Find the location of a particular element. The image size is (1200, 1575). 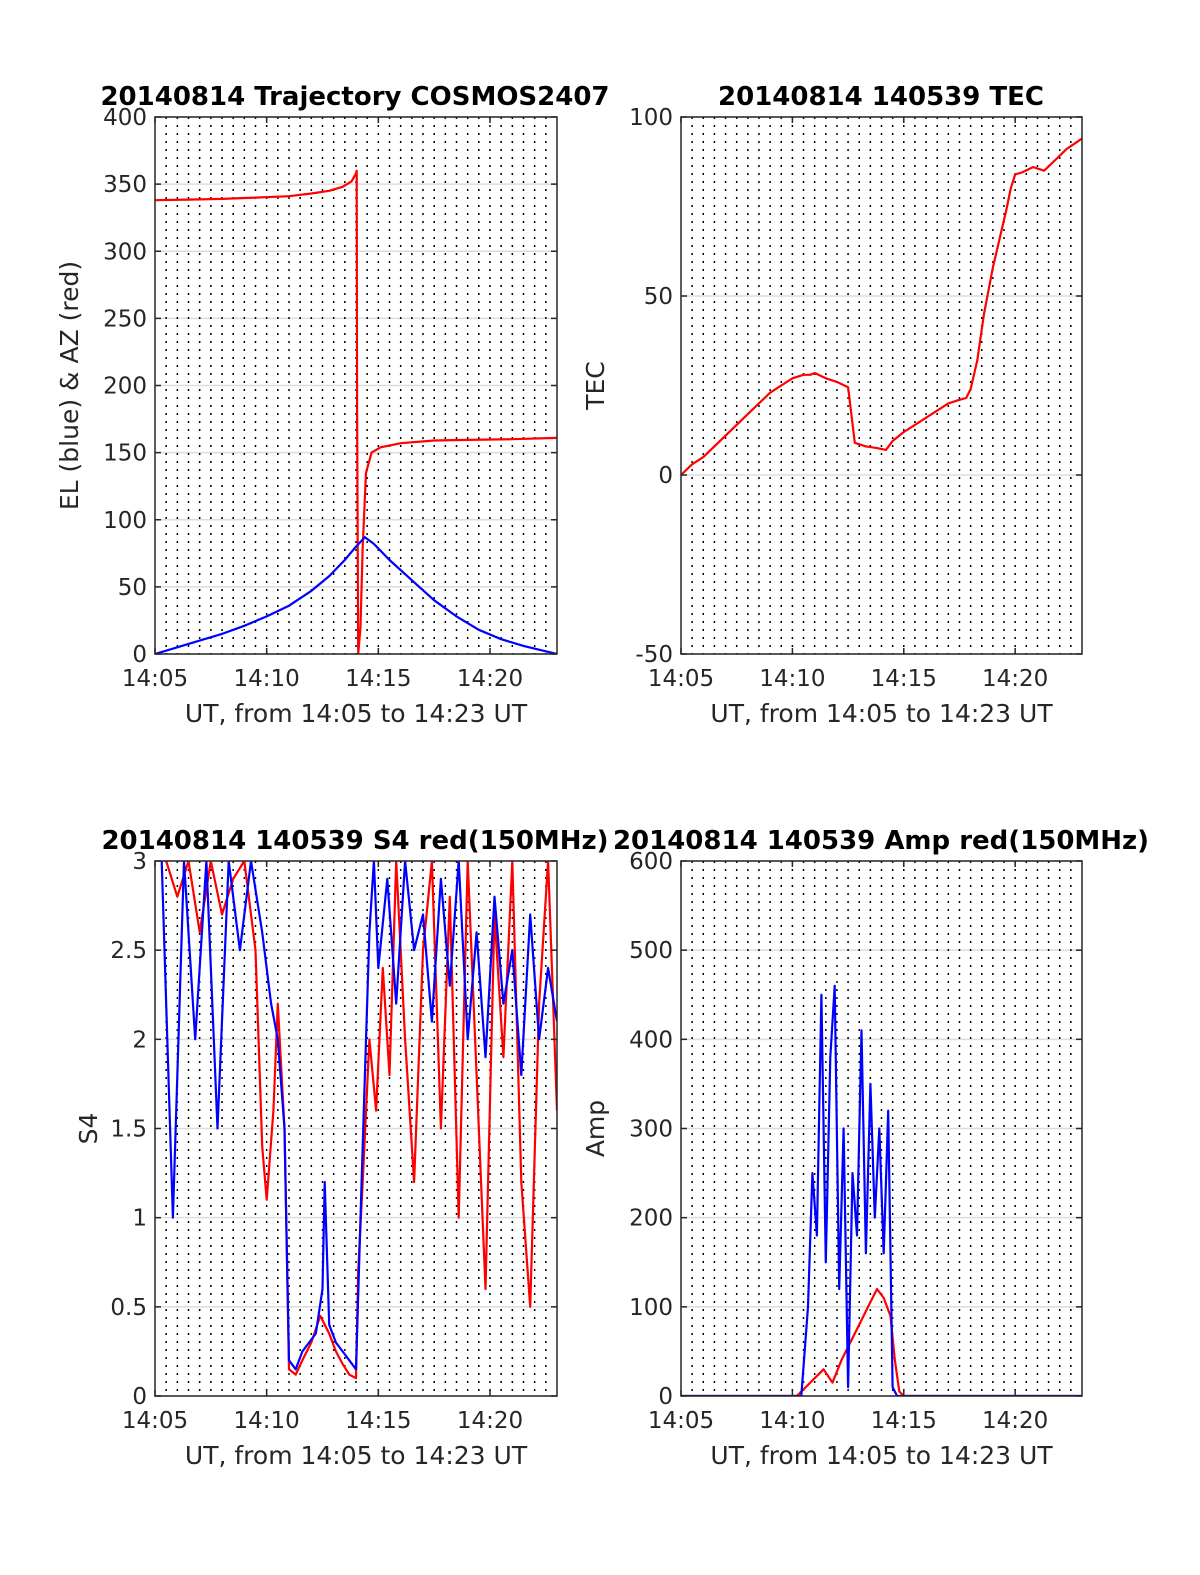

chart-title: 20140814 140539 S4 red(150MHz) is located at coordinates (354, 841).